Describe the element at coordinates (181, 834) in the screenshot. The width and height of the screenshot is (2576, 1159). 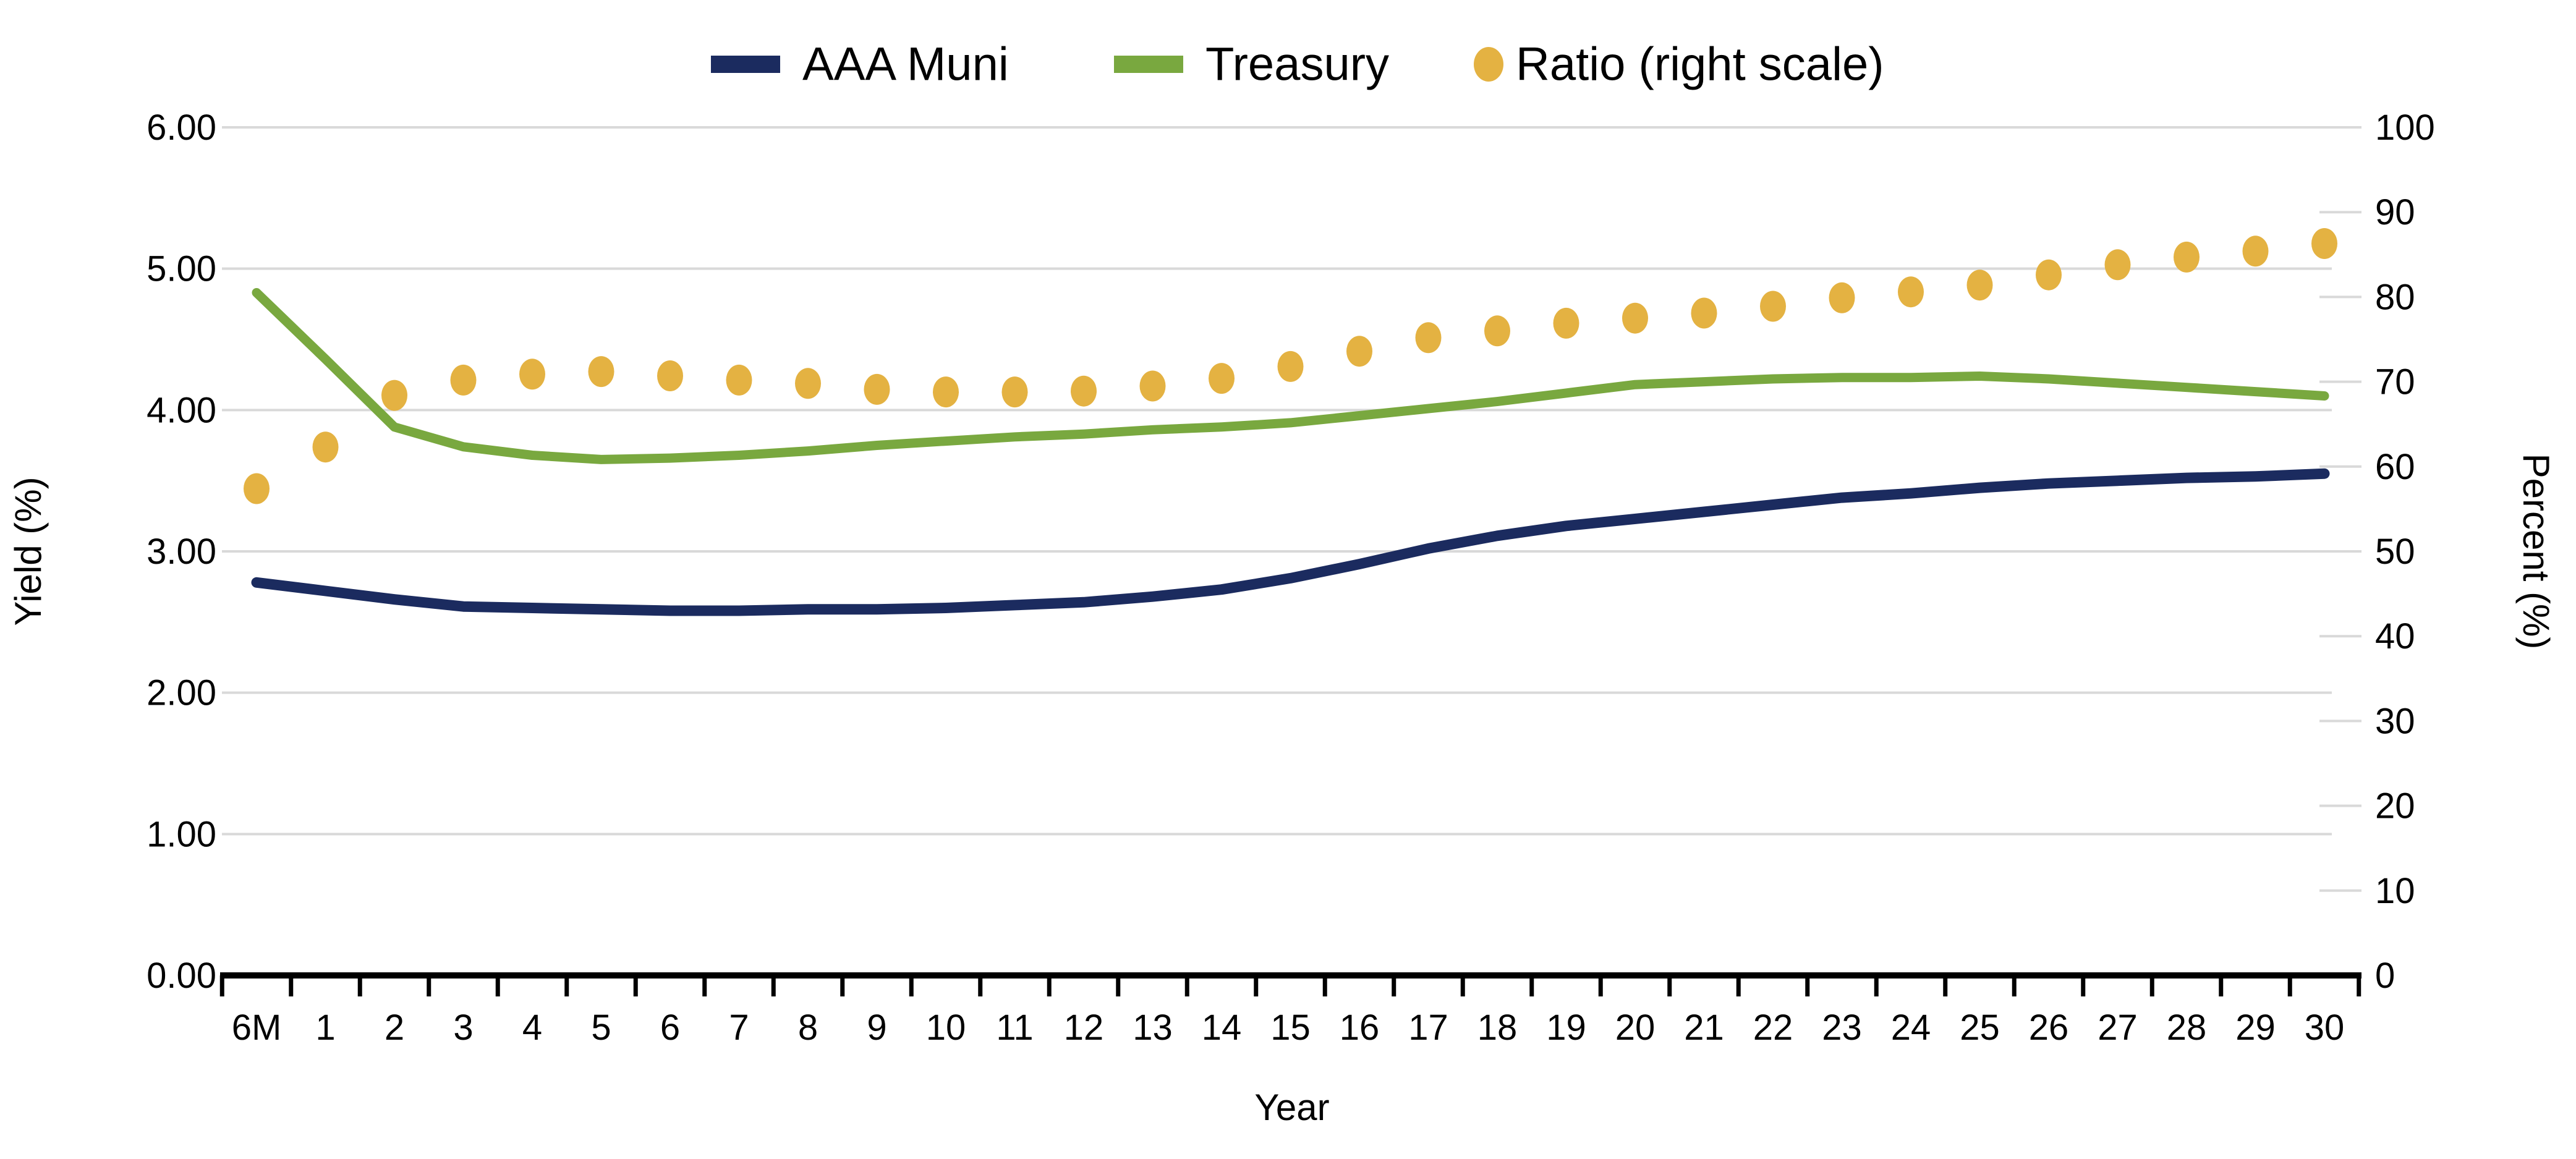
I see `left-tick-label: 1.00` at that location.